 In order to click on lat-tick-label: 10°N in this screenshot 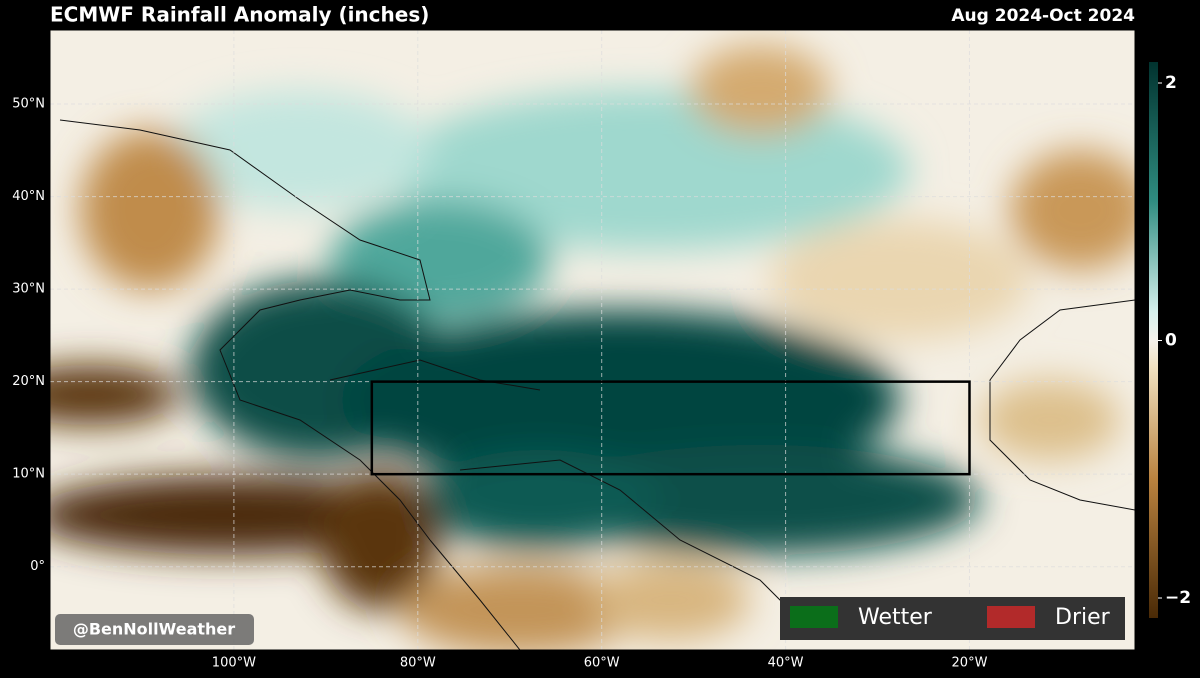, I will do `click(28, 474)`.